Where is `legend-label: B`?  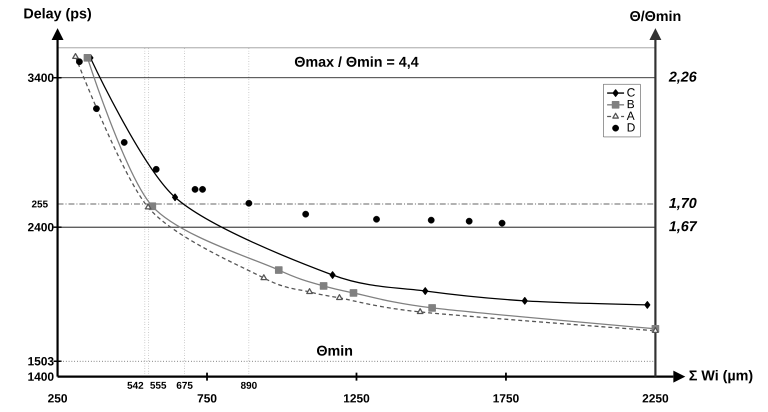 legend-label: B is located at coordinates (631, 104).